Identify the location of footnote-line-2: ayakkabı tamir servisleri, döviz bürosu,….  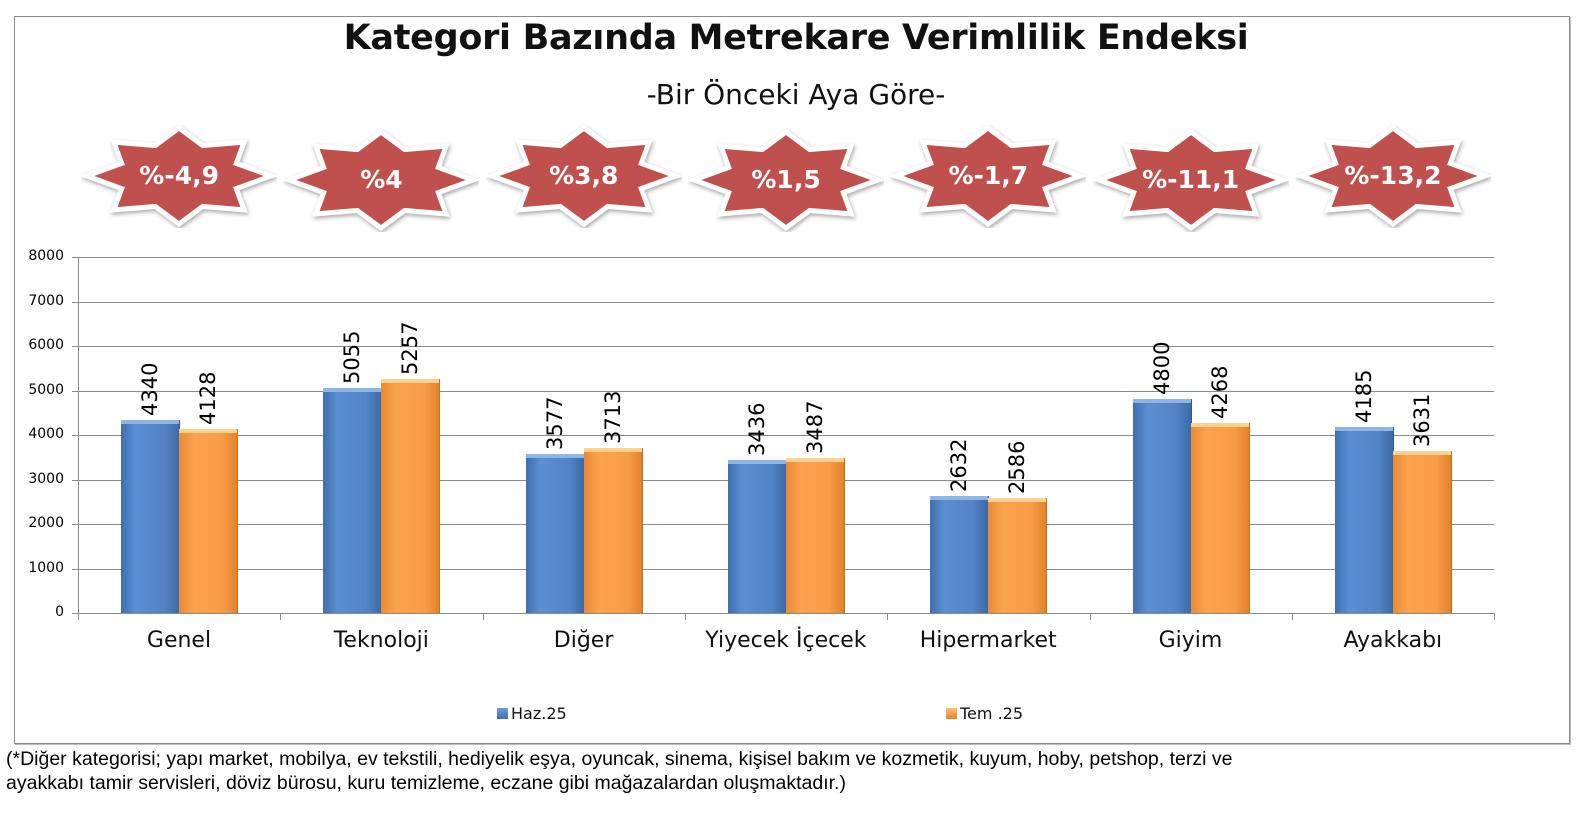
(426, 783).